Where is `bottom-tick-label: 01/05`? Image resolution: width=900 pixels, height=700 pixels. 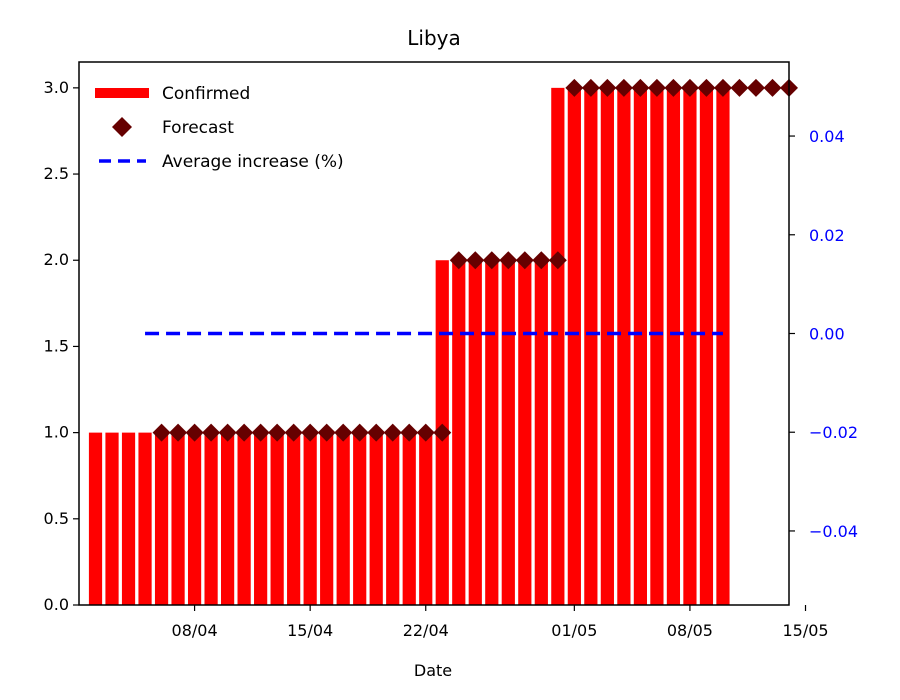
bottom-tick-label: 01/05 is located at coordinates (574, 630).